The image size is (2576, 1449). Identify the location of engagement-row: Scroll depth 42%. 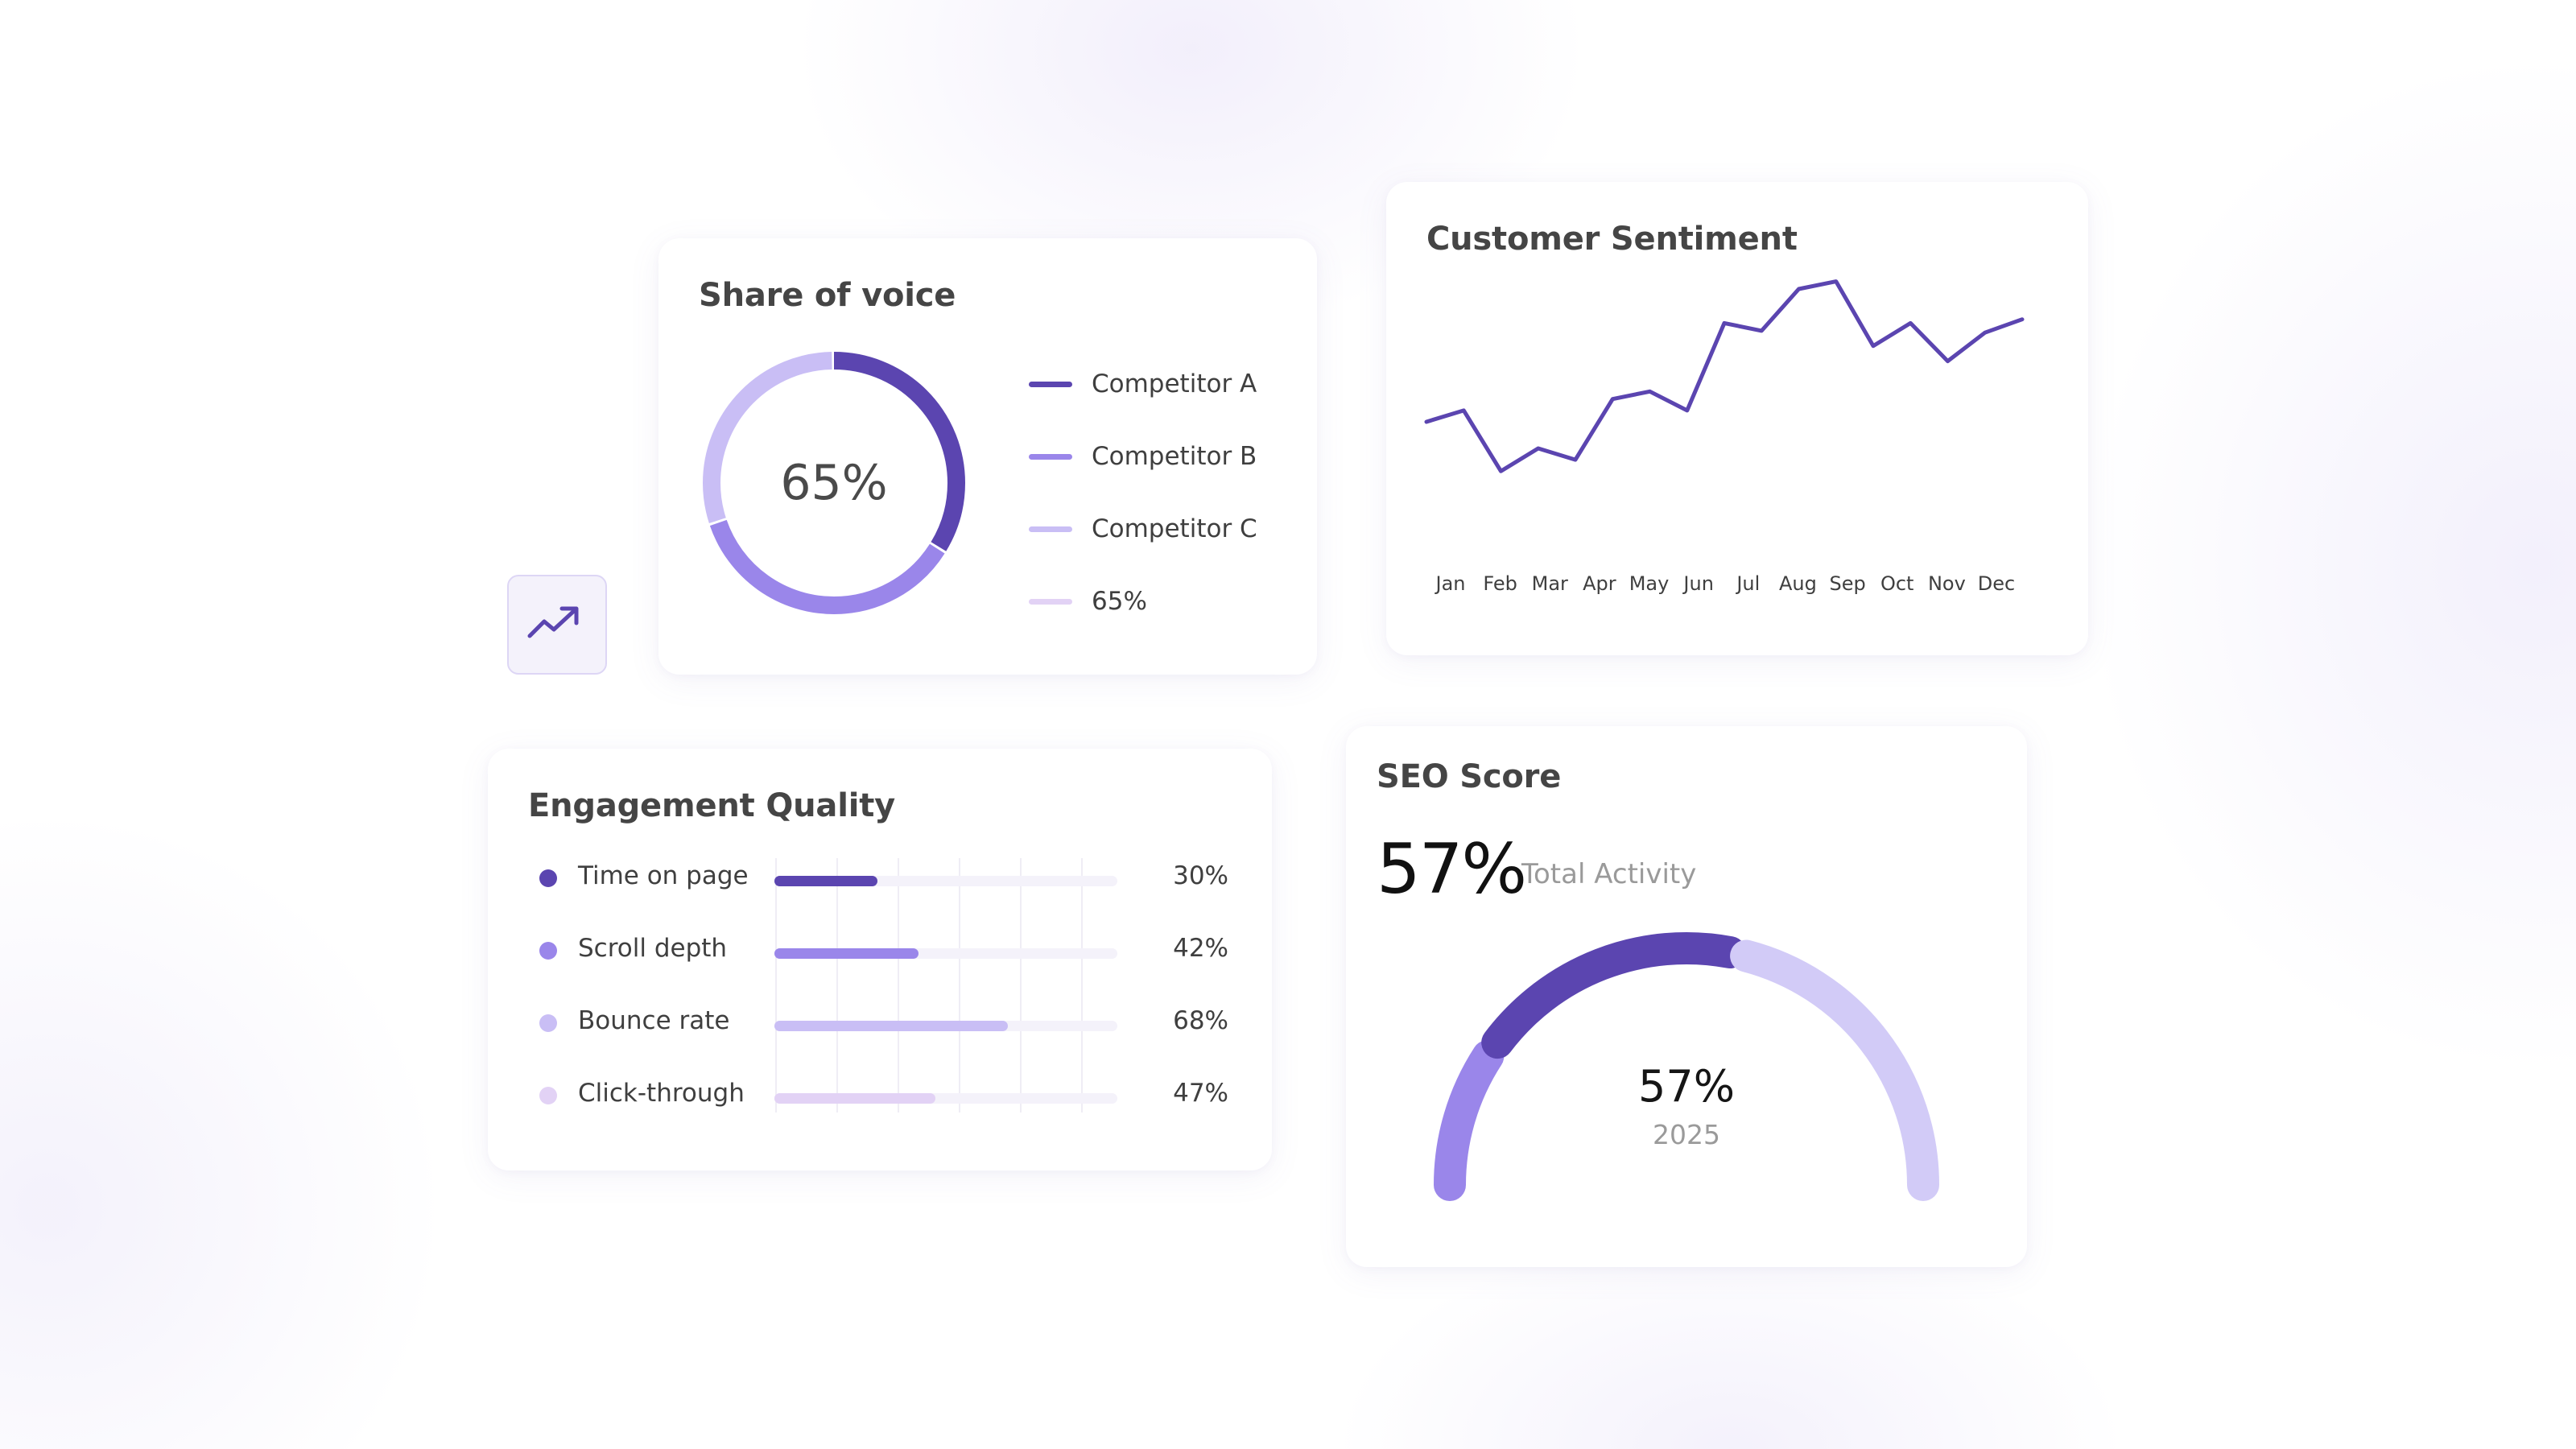
(880, 950).